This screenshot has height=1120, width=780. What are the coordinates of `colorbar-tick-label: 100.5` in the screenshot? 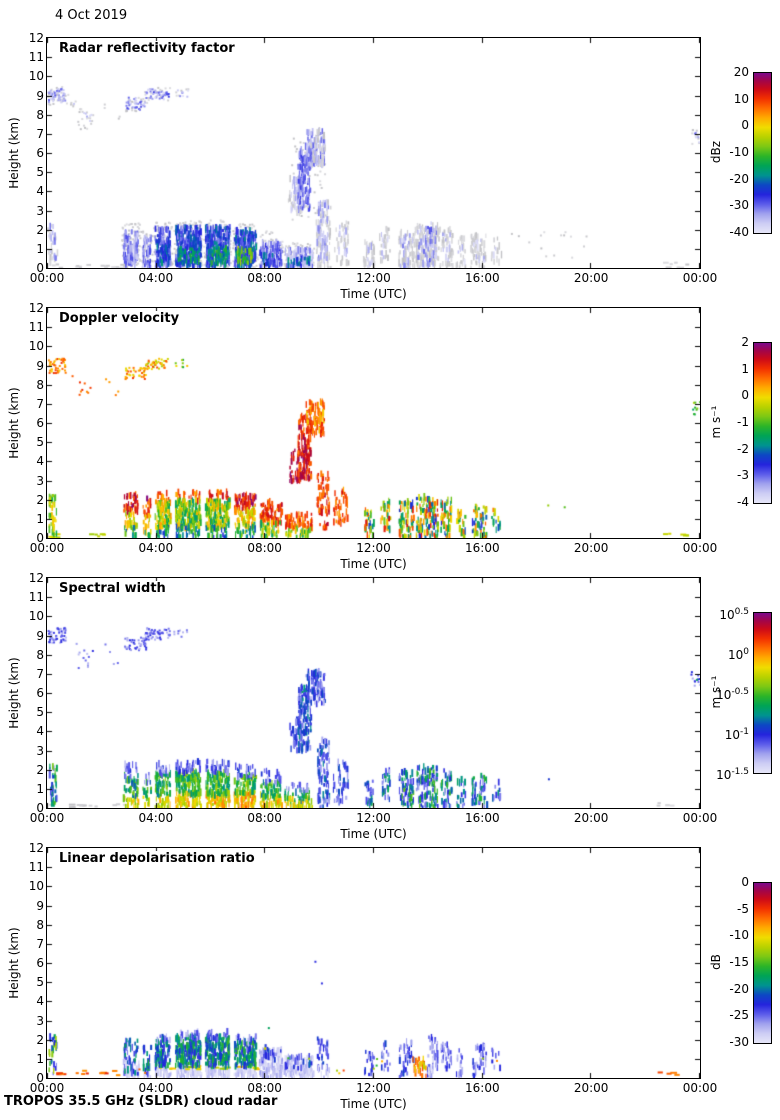 It's located at (734, 614).